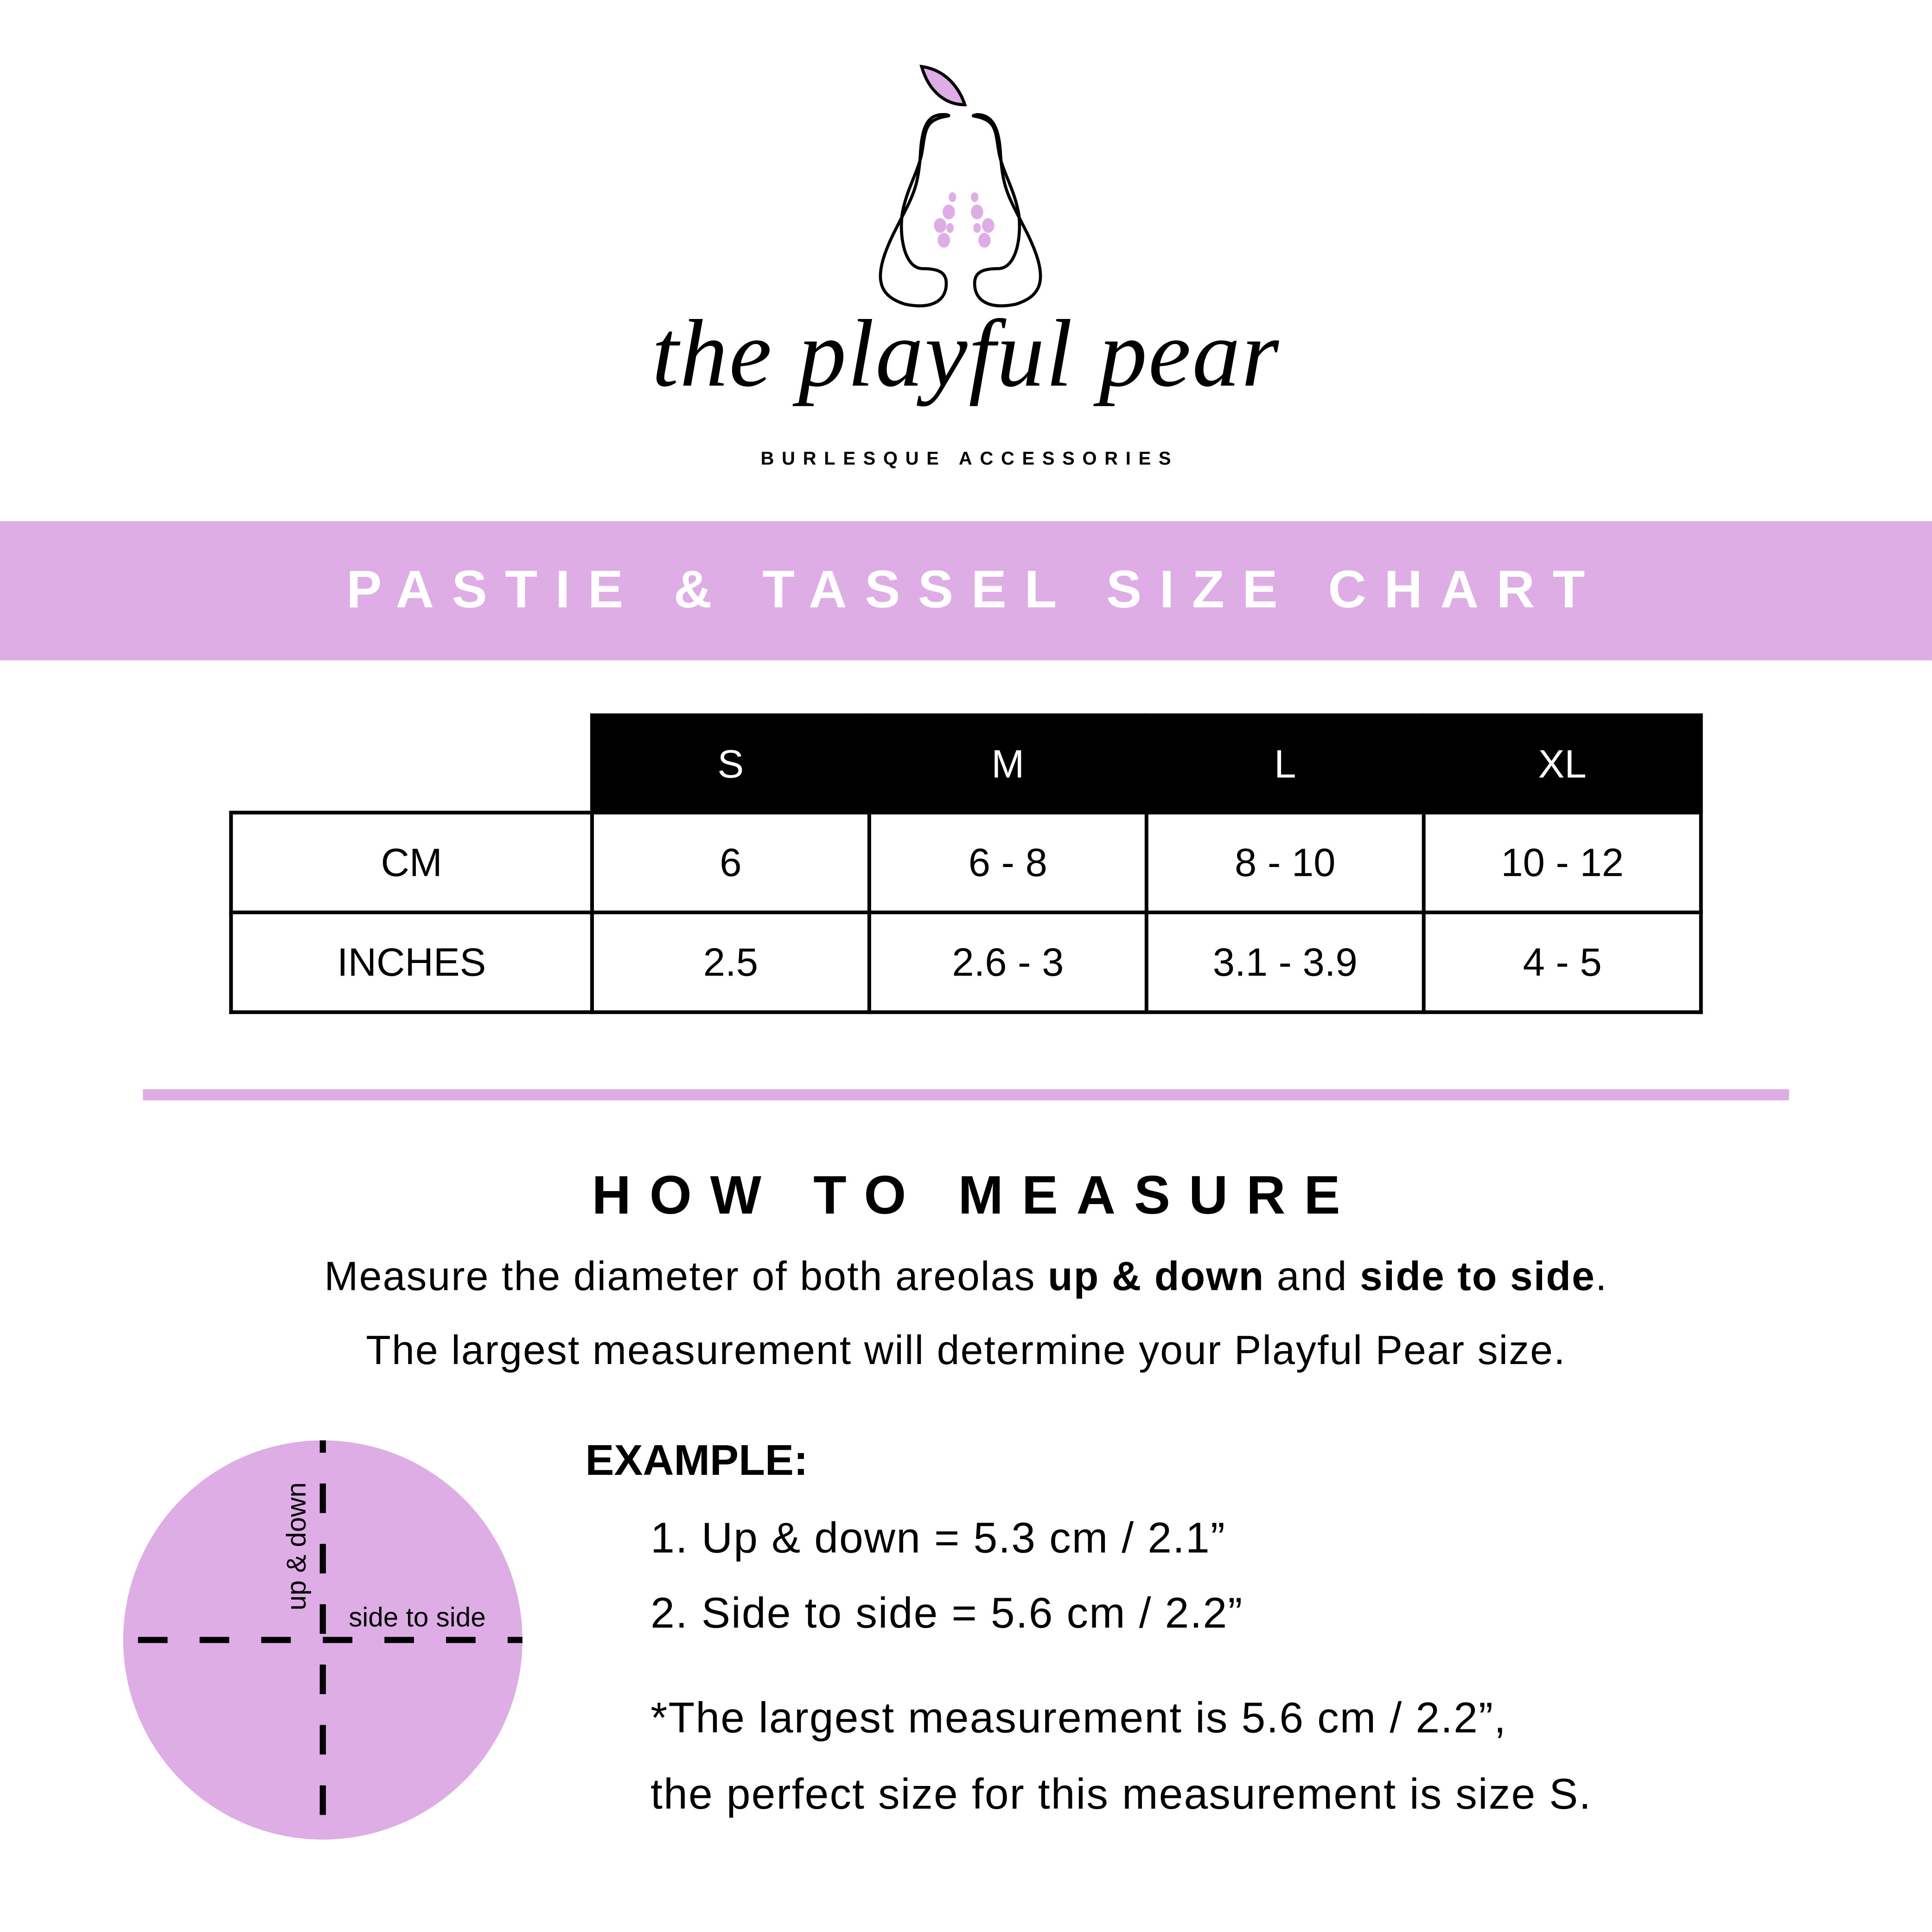  I want to click on side-to-side-label: side to side, so click(418, 1617).